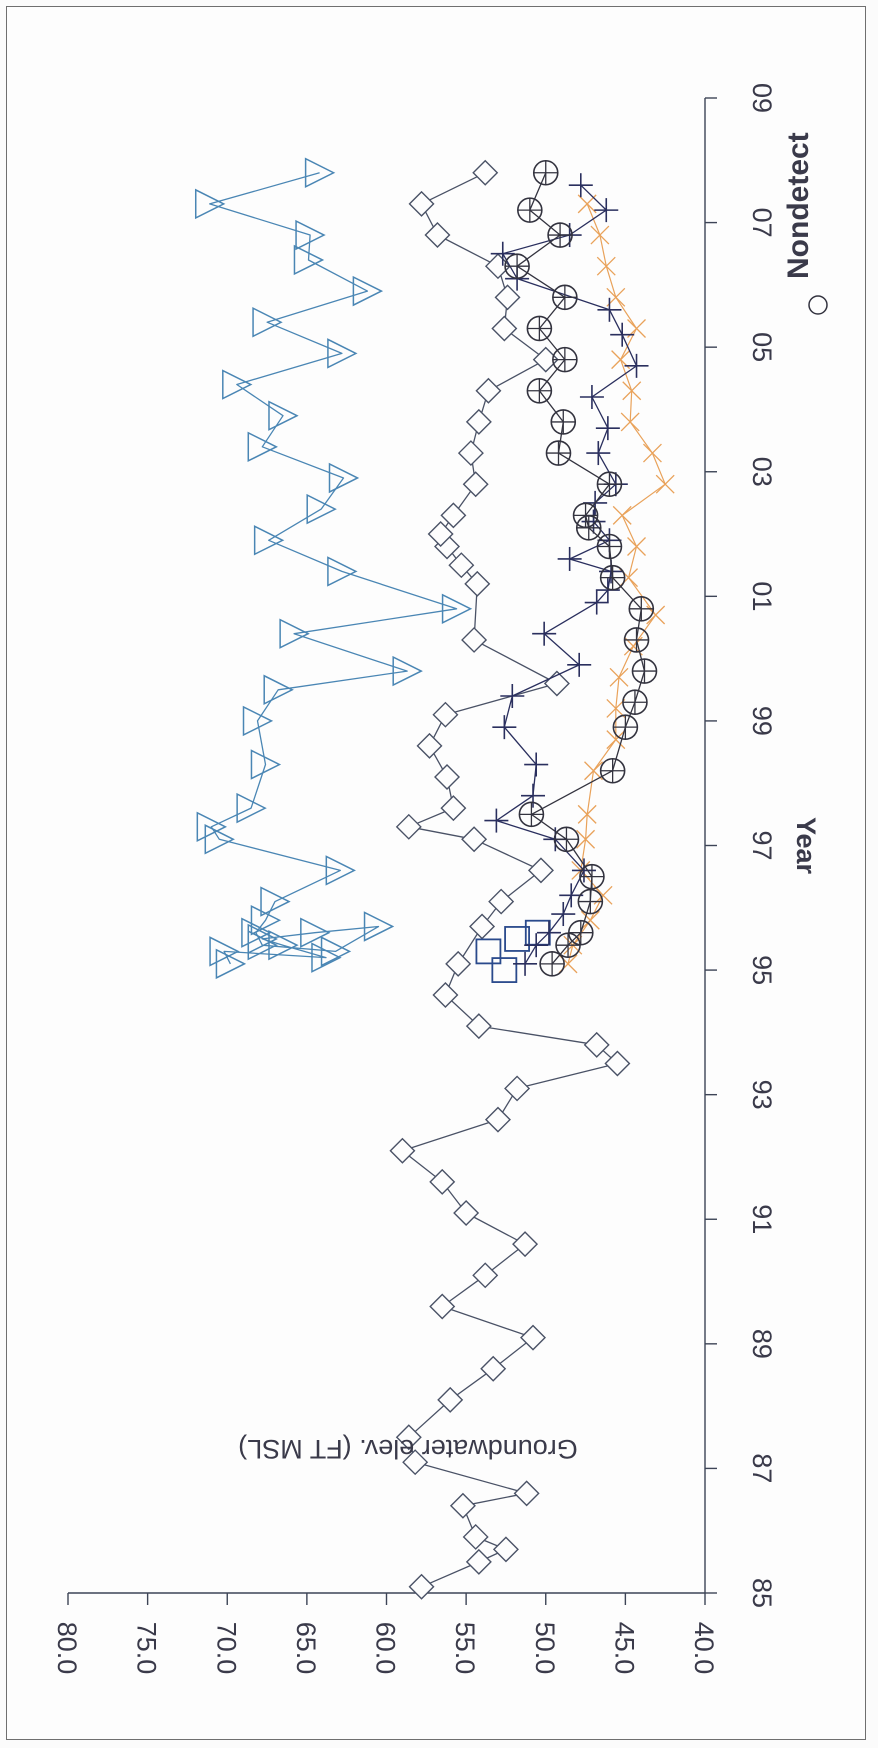 The image size is (878, 1748). I want to click on y-tick-label: 65.0, so click(306, 1648).